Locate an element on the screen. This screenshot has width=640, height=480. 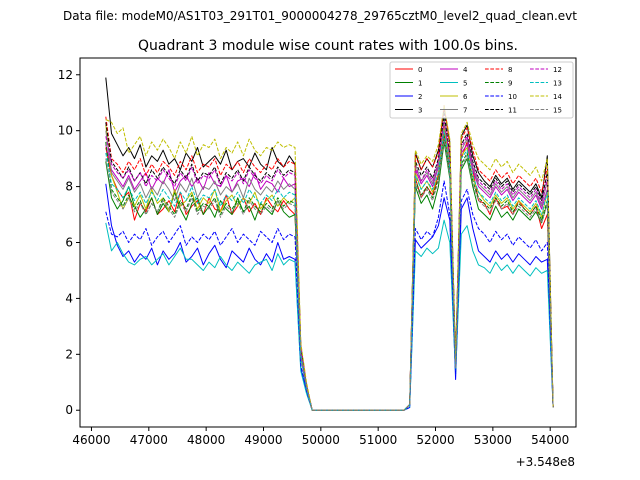
x-tick-label: 48000 is located at coordinates (206, 440).